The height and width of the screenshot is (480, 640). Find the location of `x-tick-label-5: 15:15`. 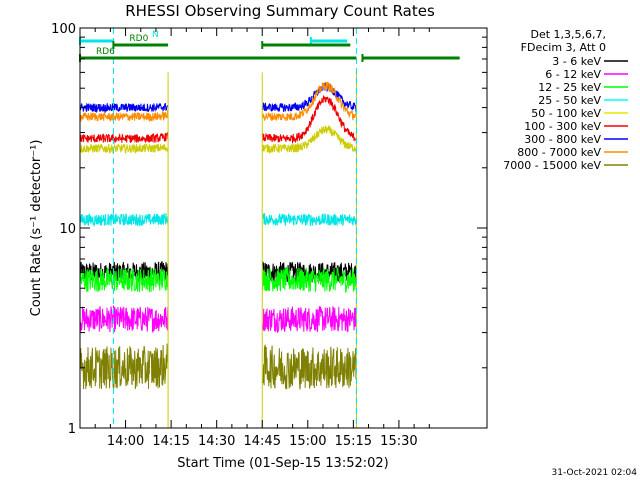

x-tick-label-5: 15:15 is located at coordinates (353, 441).